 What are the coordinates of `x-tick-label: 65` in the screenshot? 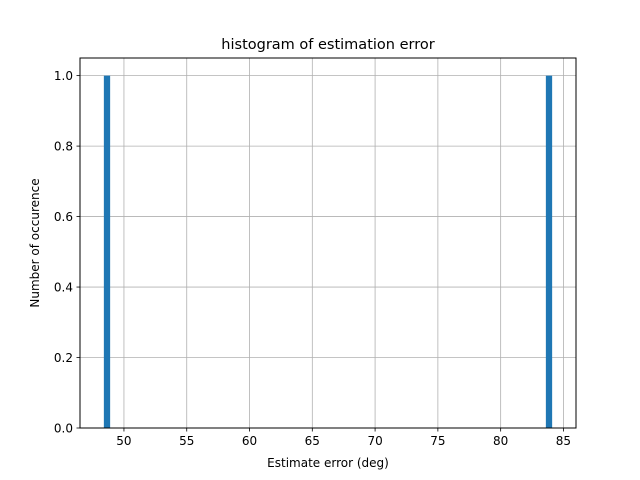 It's located at (312, 441).